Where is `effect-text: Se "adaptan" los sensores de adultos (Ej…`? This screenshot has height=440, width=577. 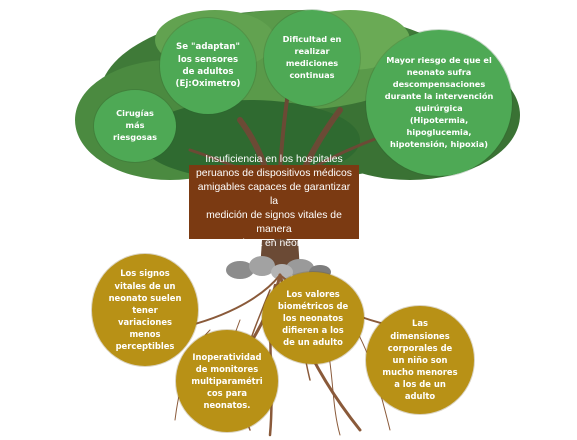 effect-text: Se "adaptan" los sensores de adultos (Ej… is located at coordinates (208, 66).